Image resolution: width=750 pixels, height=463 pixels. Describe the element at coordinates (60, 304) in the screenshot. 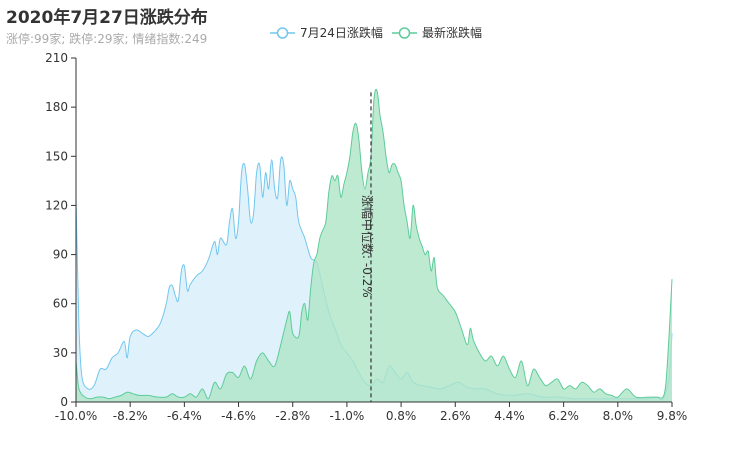

I see `y-tick-label: 60` at that location.